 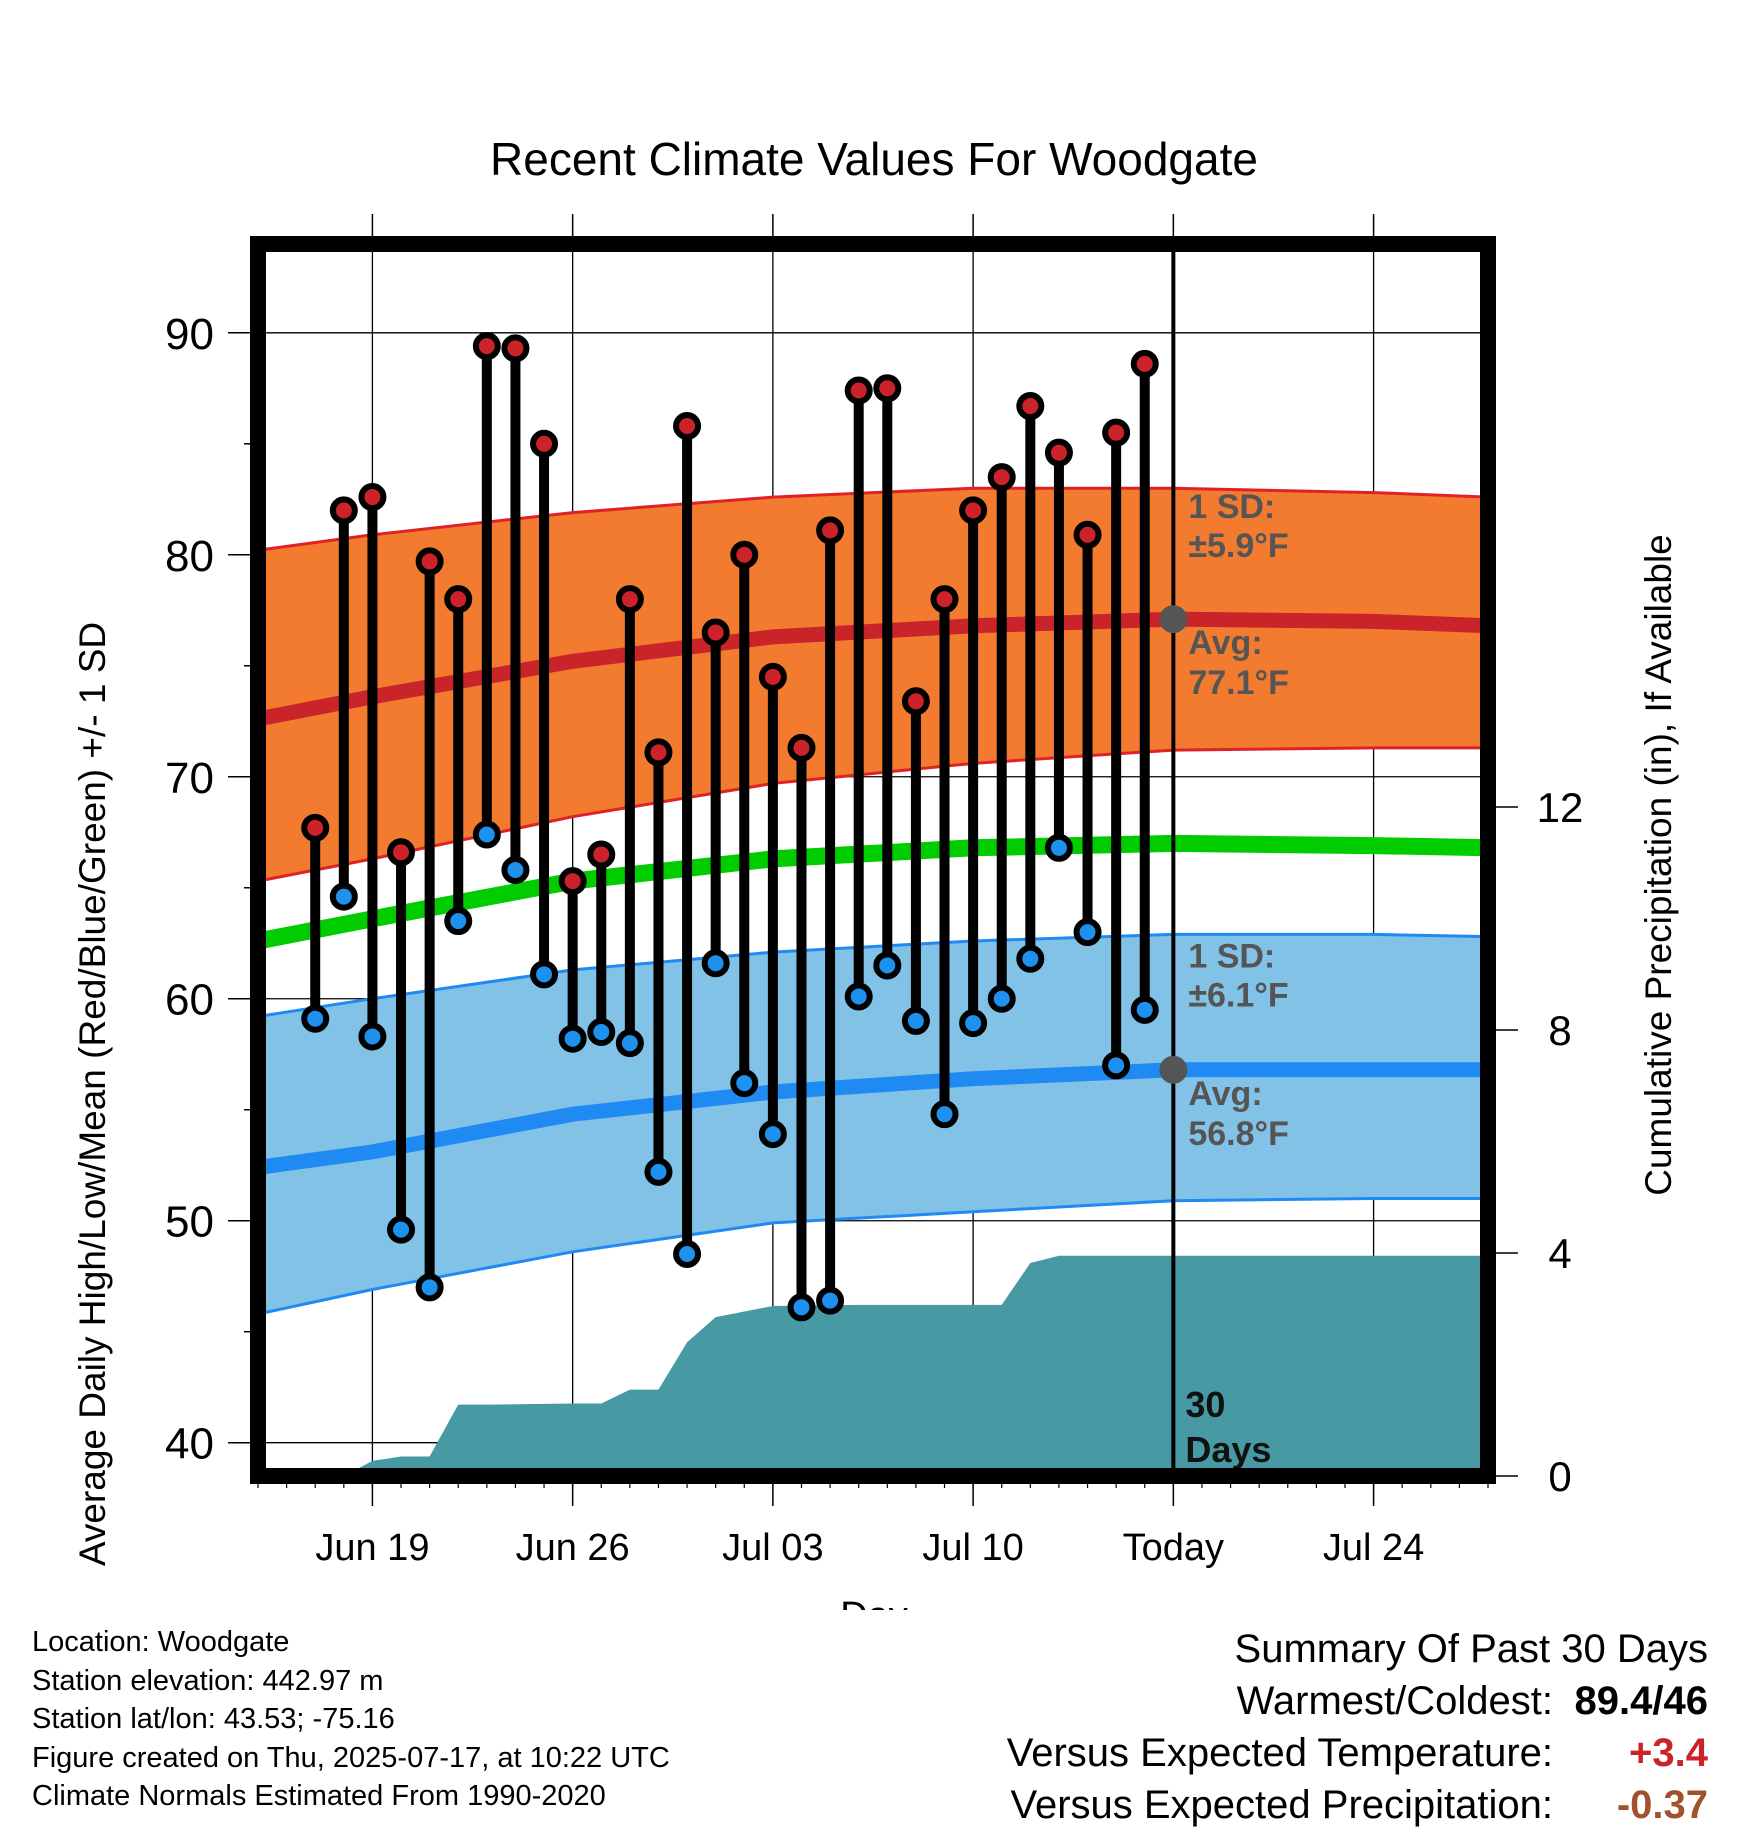 What do you see at coordinates (1279, 1753) in the screenshot?
I see `temp-label: Versus Expected Temperature:` at bounding box center [1279, 1753].